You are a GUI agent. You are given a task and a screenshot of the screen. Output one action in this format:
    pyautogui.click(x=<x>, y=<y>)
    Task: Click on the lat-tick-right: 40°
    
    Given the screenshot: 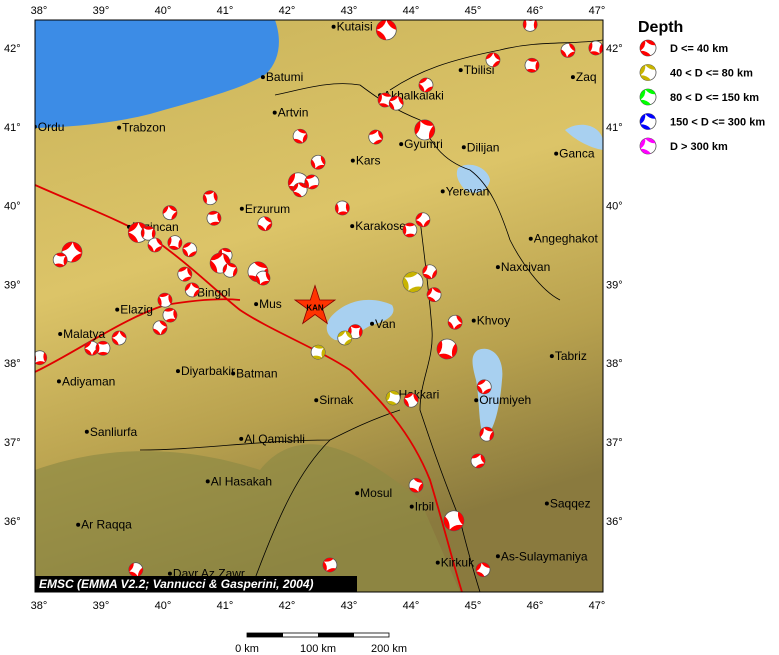 What is the action you would take?
    pyautogui.click(x=614, y=207)
    